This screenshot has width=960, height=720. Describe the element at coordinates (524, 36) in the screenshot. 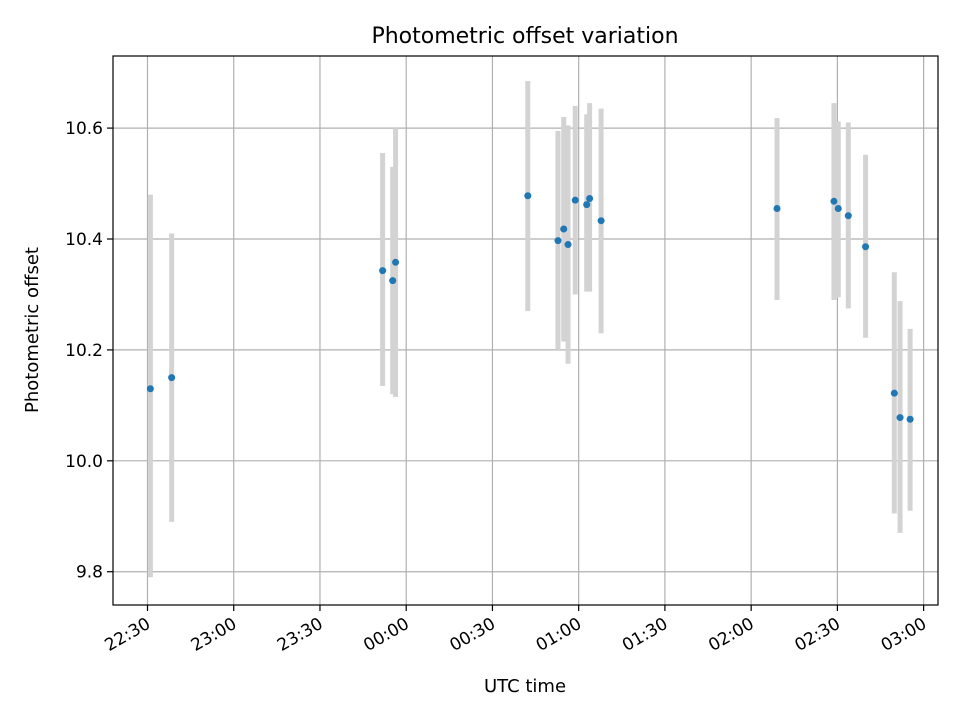

I see `chart-title: Photometric offset variation` at that location.